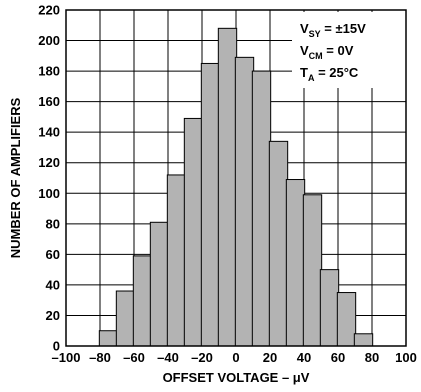 This screenshot has height=392, width=421. What do you see at coordinates (406, 357) in the screenshot?
I see `x-tick-label: 100` at bounding box center [406, 357].